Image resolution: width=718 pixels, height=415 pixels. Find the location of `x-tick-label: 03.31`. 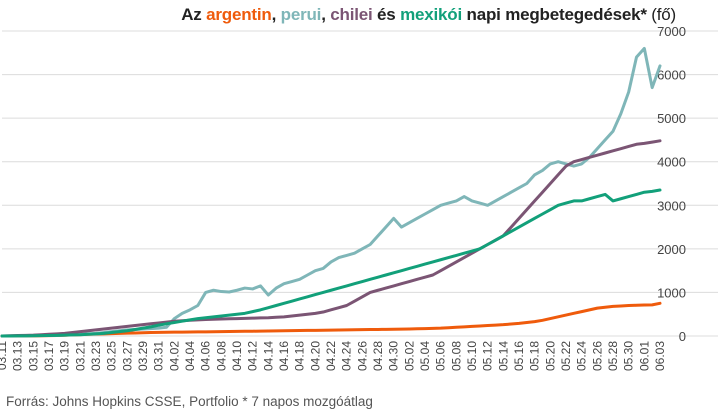

x-tick-label: 03.31 is located at coordinates (159, 356).